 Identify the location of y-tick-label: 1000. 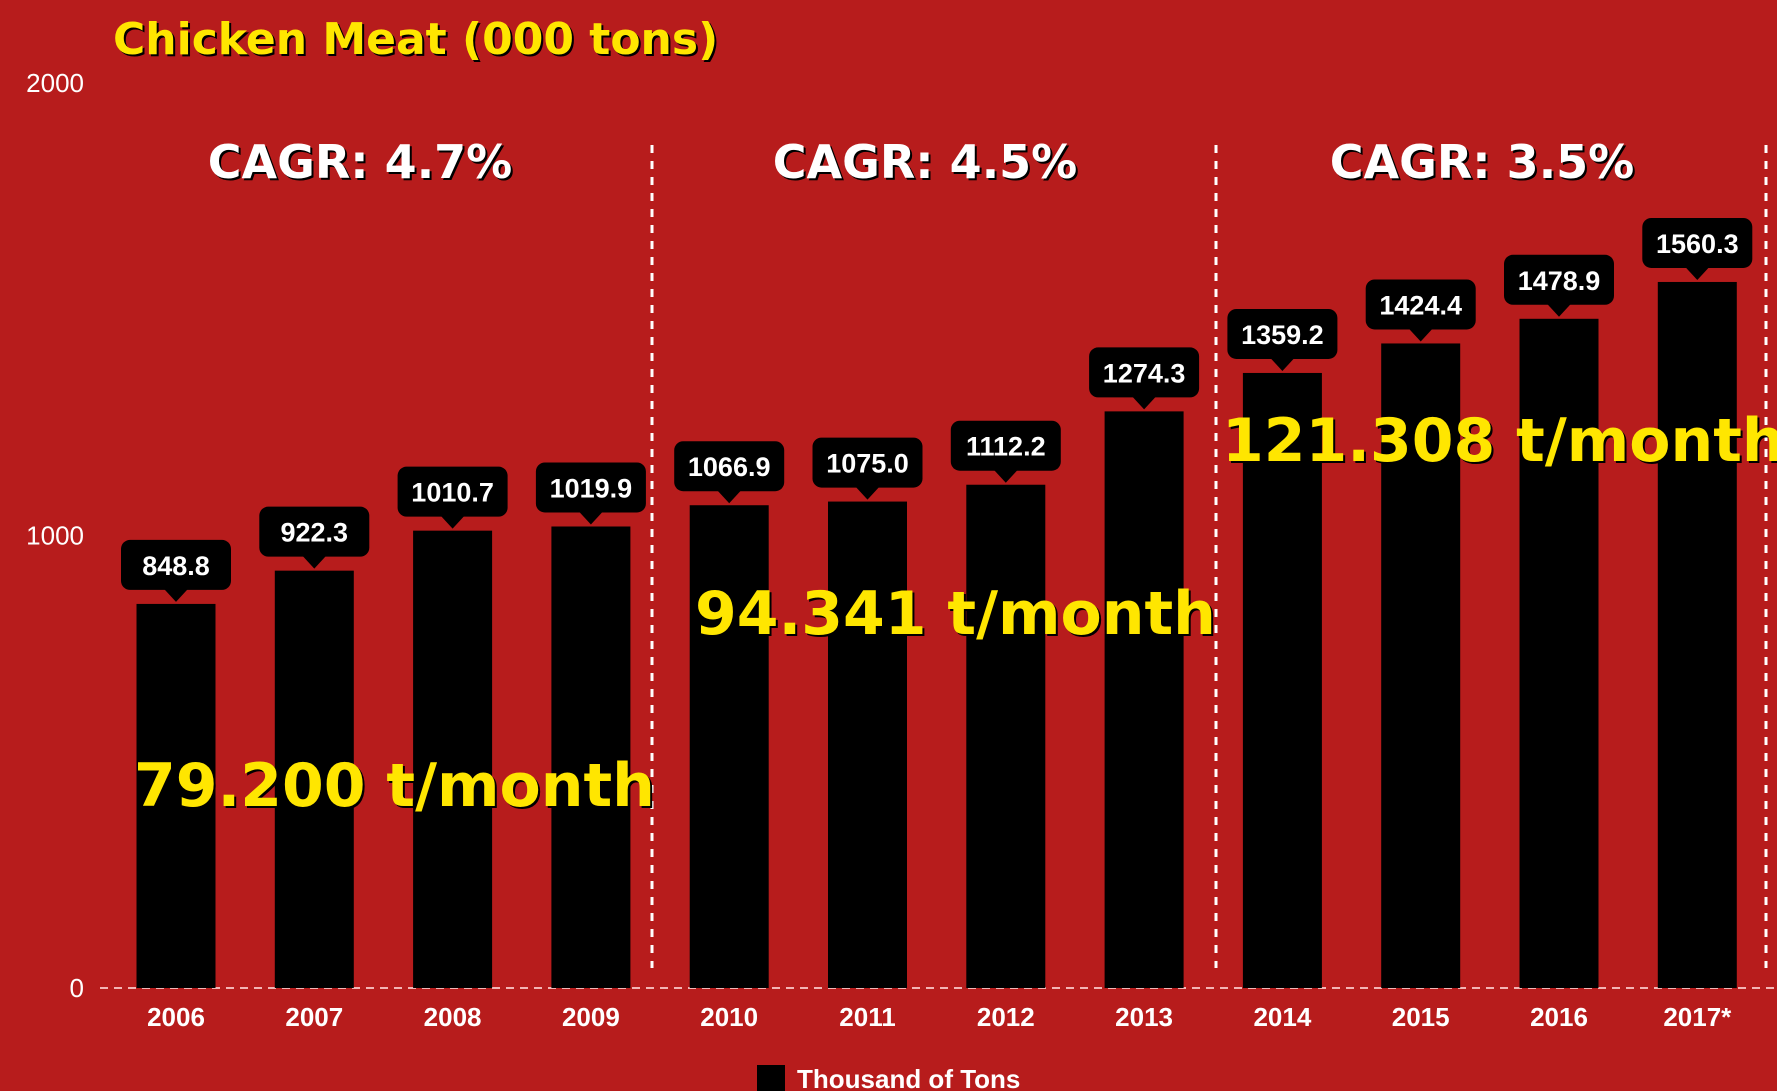
(55, 536).